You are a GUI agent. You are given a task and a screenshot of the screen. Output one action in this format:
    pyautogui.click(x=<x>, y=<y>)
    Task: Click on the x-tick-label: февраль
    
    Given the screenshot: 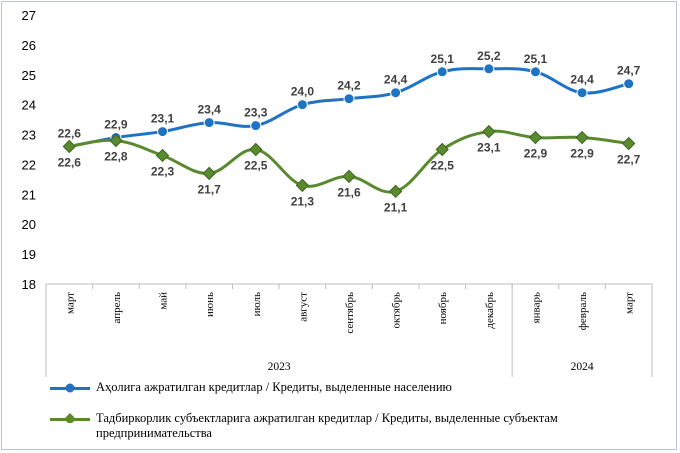 What is the action you would take?
    pyautogui.click(x=583, y=311)
    